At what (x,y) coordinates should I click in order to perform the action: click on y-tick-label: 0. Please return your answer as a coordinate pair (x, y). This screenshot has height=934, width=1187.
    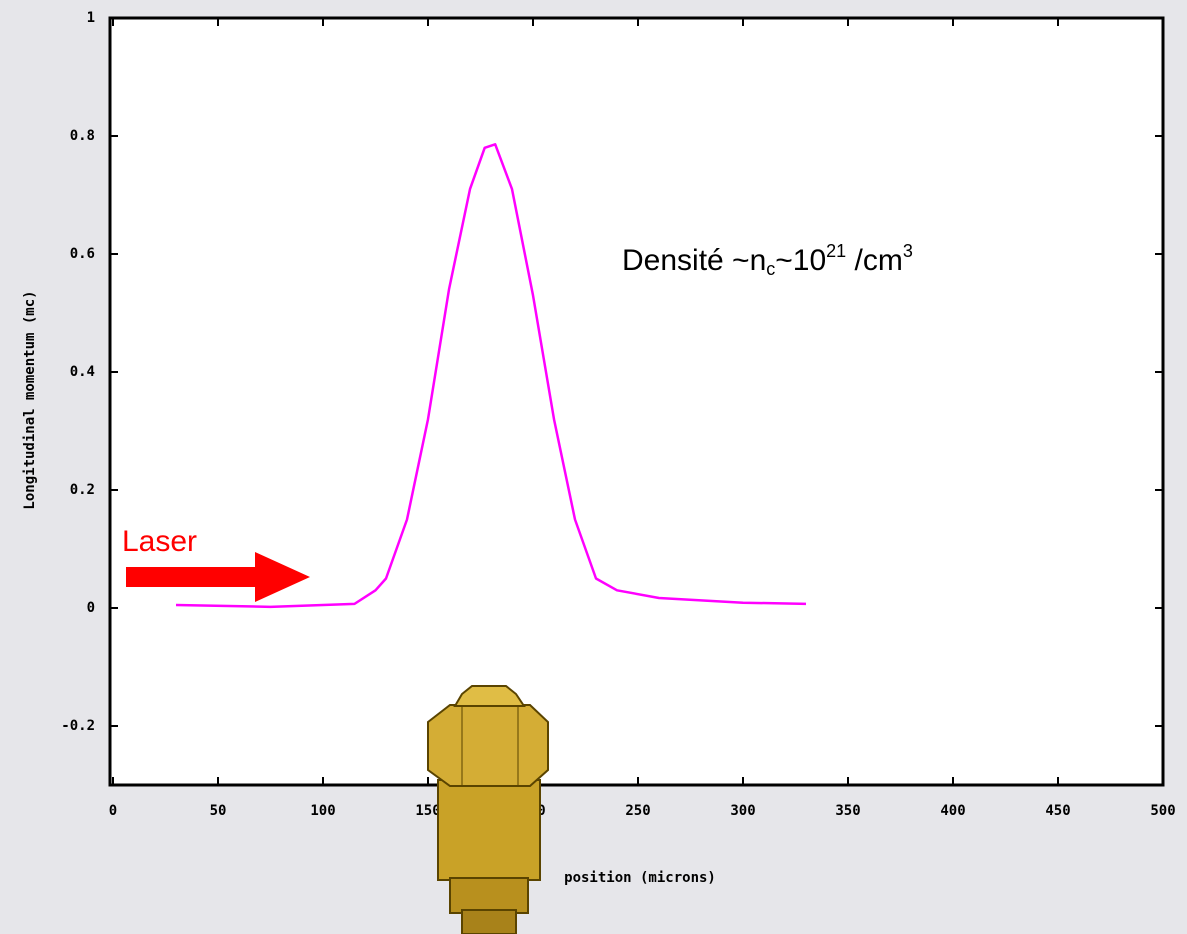
    Looking at the image, I should click on (91, 608).